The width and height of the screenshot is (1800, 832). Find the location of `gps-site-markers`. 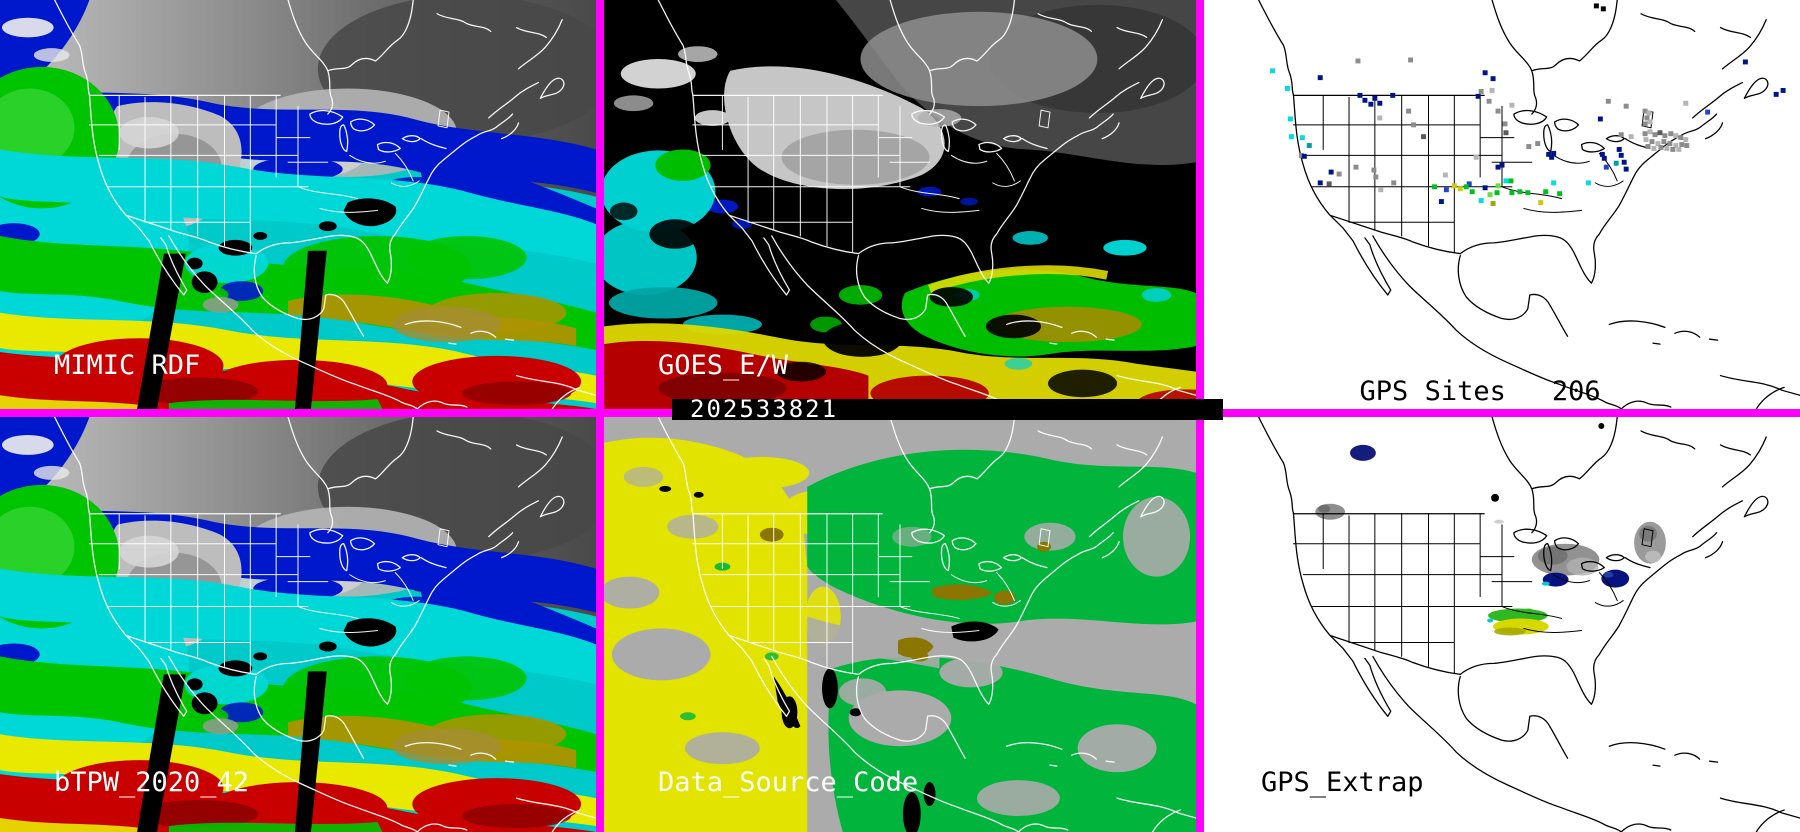

gps-site-markers is located at coordinates (1528, 104).